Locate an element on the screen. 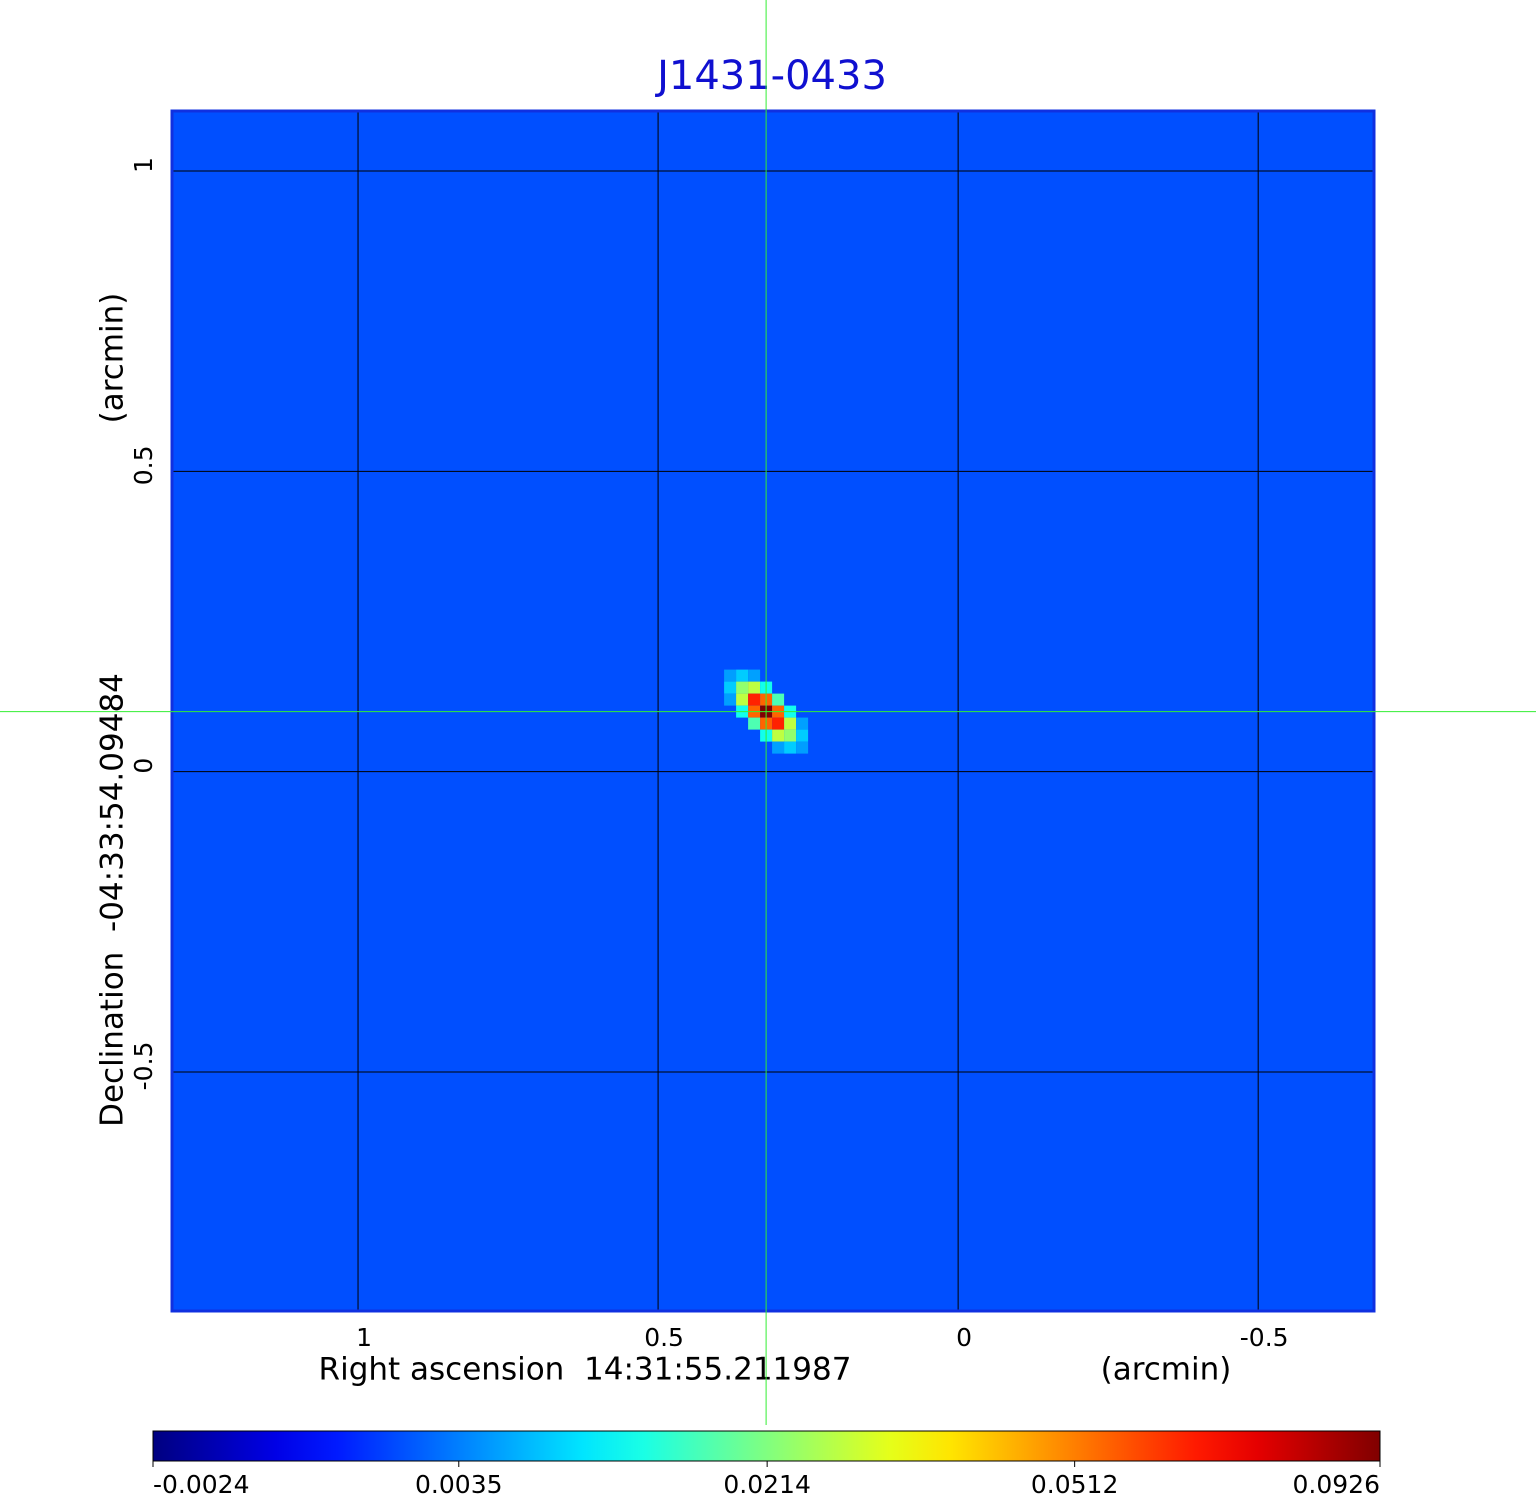  colorbar-tick-label: -0.0024 is located at coordinates (201, 1484).